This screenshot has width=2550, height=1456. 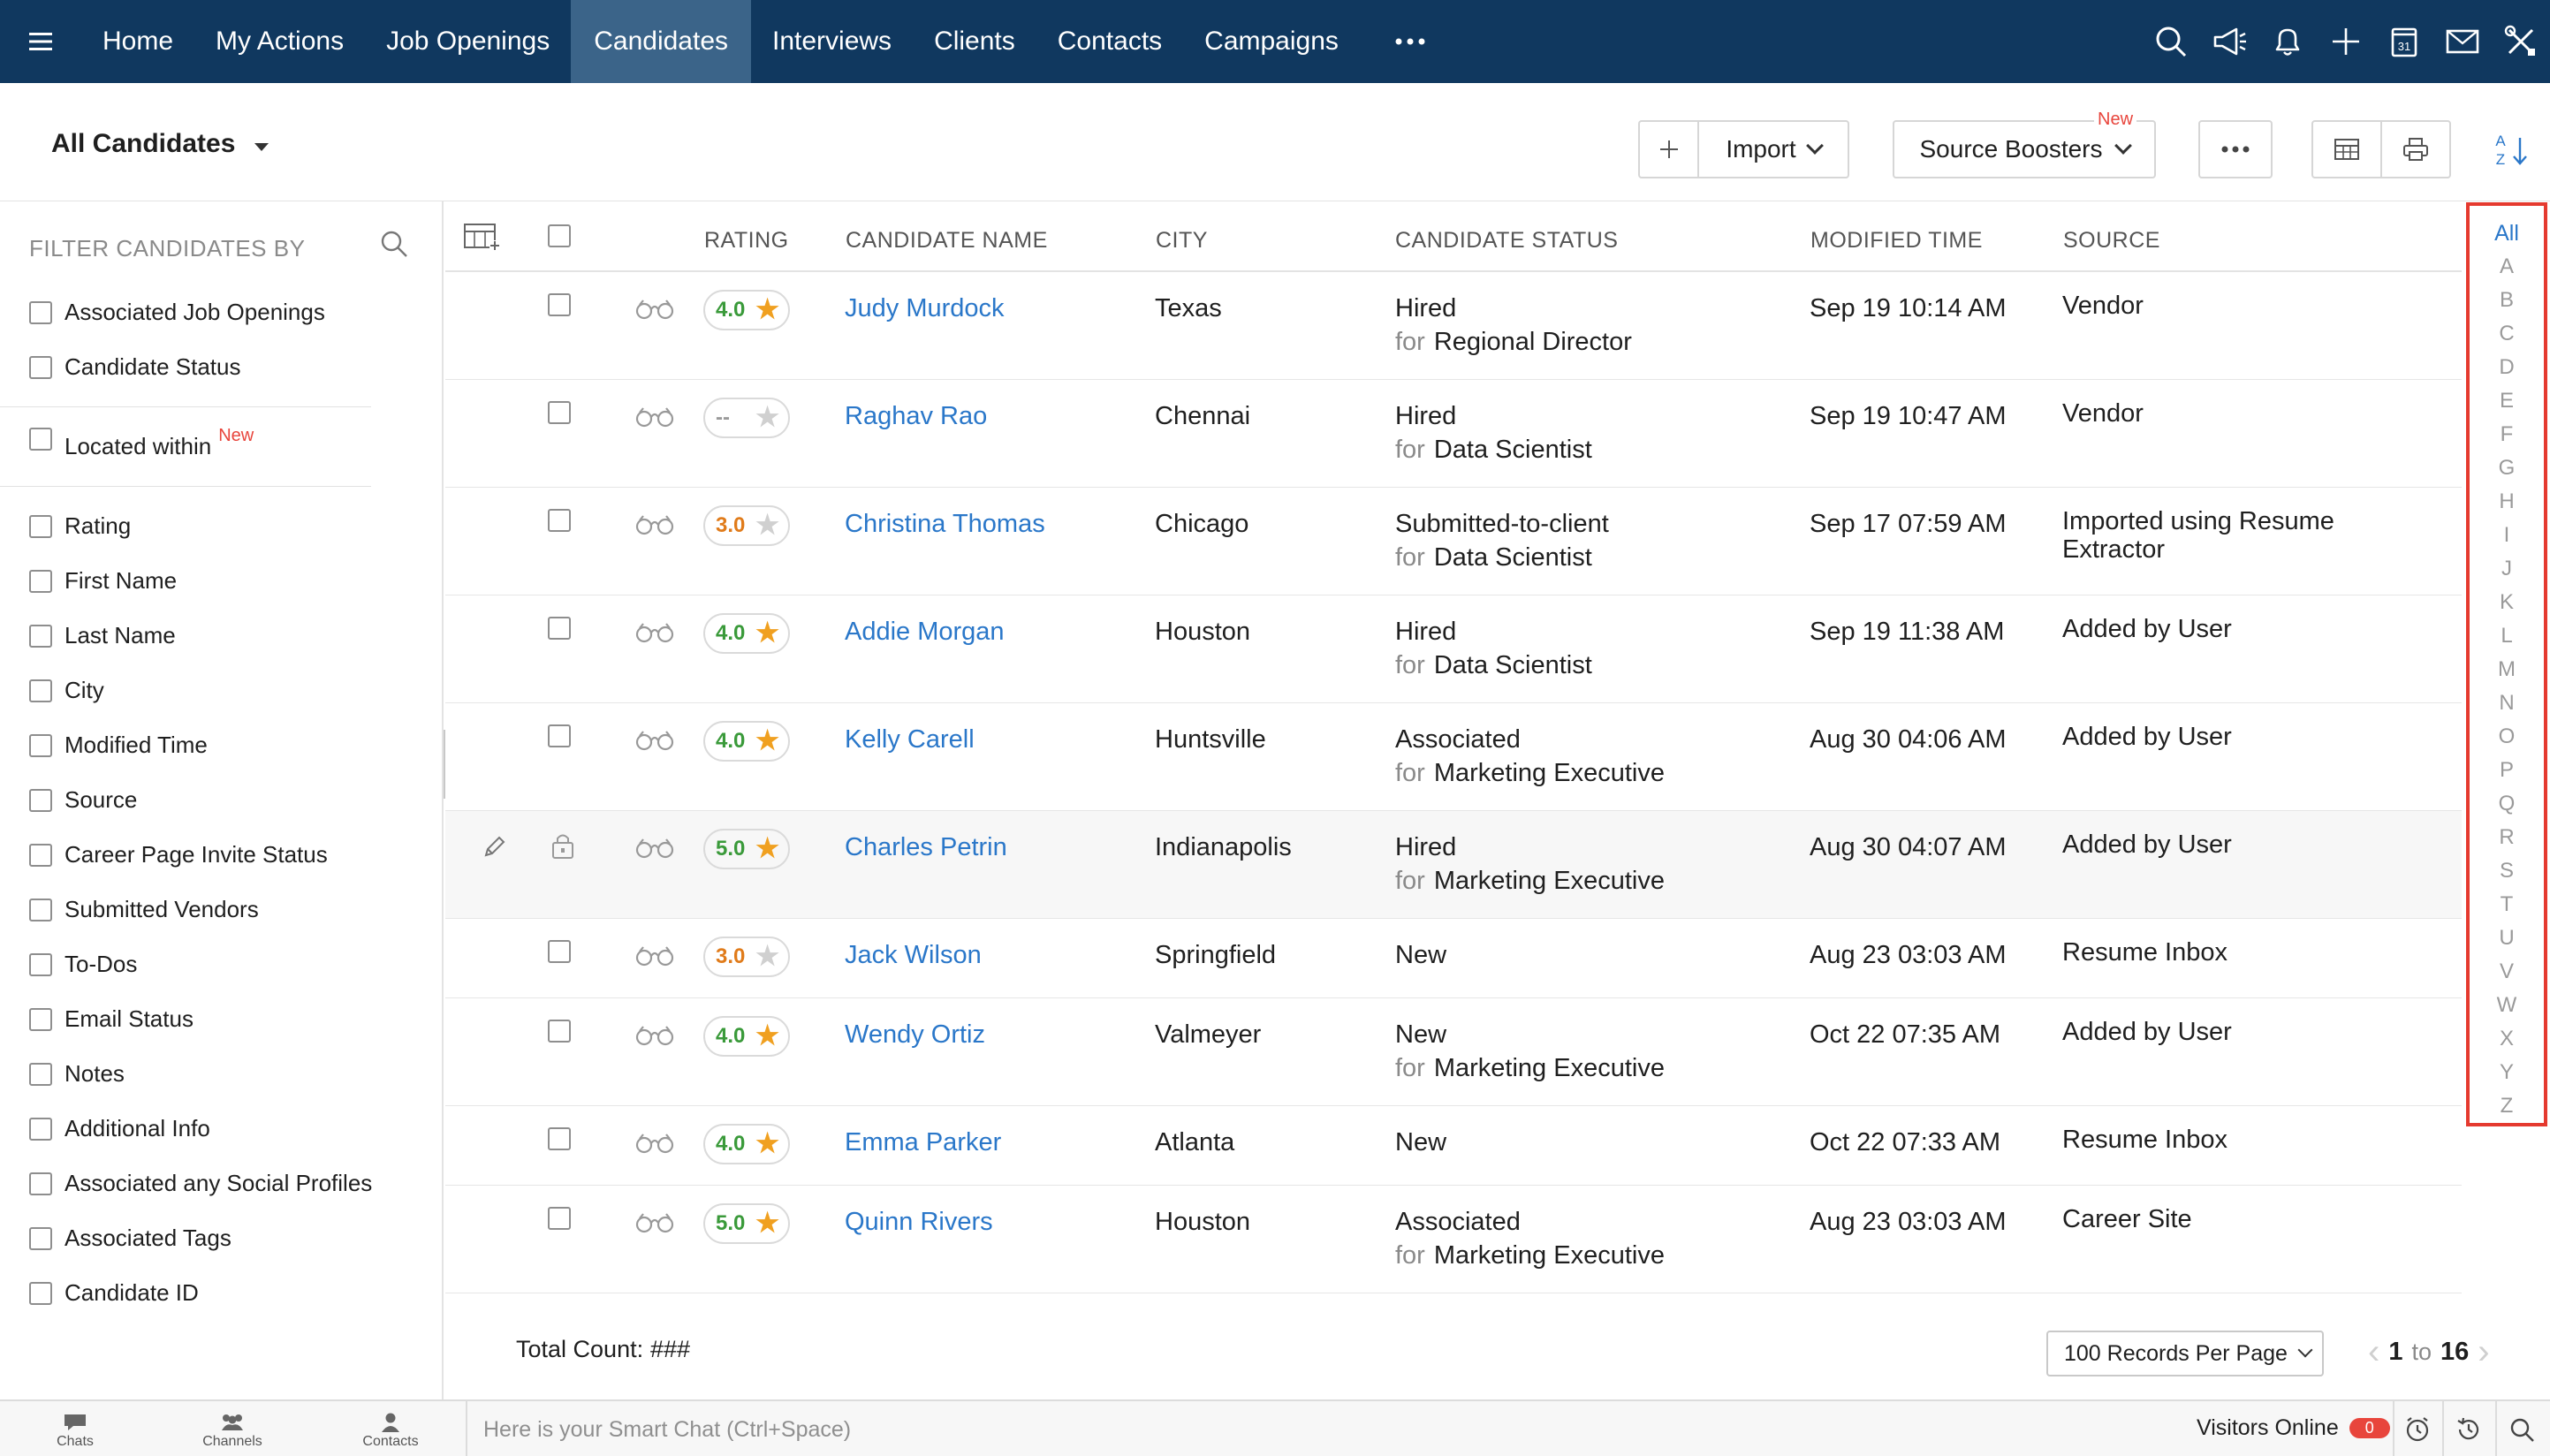 What do you see at coordinates (130, 1238) in the screenshot?
I see `filter-associated-tags: Associated Tags` at bounding box center [130, 1238].